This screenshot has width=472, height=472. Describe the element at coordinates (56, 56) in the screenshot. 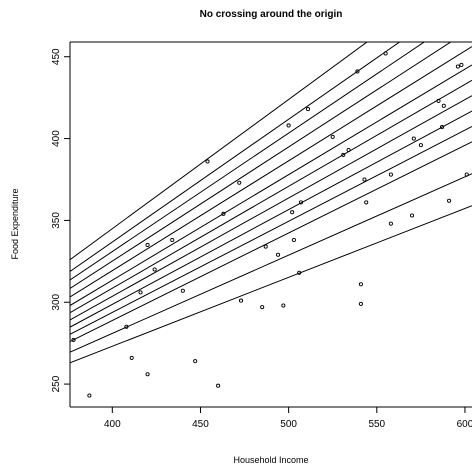

I see `y-tick-label: 450` at that location.